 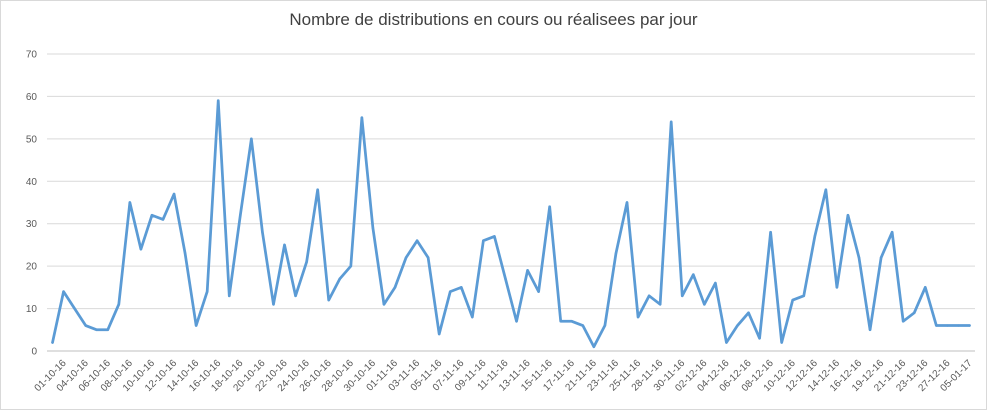 What do you see at coordinates (32, 224) in the screenshot?
I see `y-tick-label: 30` at bounding box center [32, 224].